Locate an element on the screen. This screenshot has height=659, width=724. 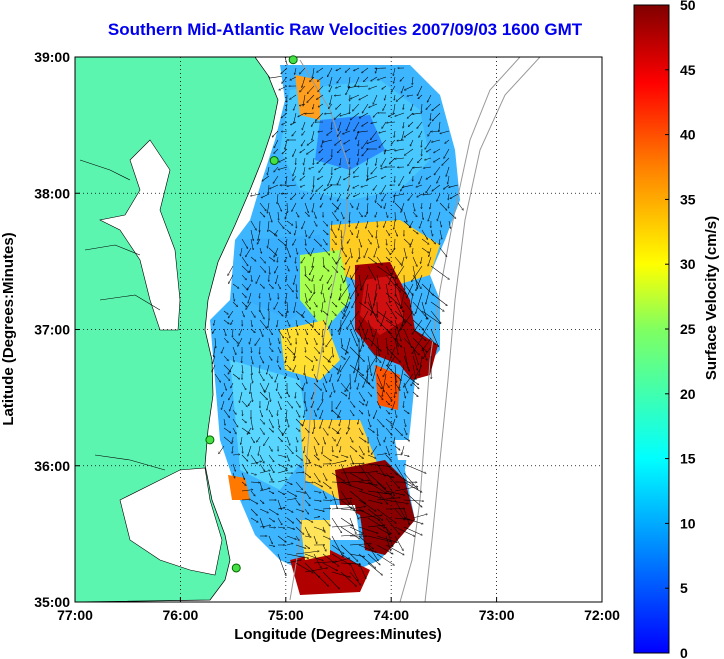
x-tick-label: 74:00 is located at coordinates (391, 615).